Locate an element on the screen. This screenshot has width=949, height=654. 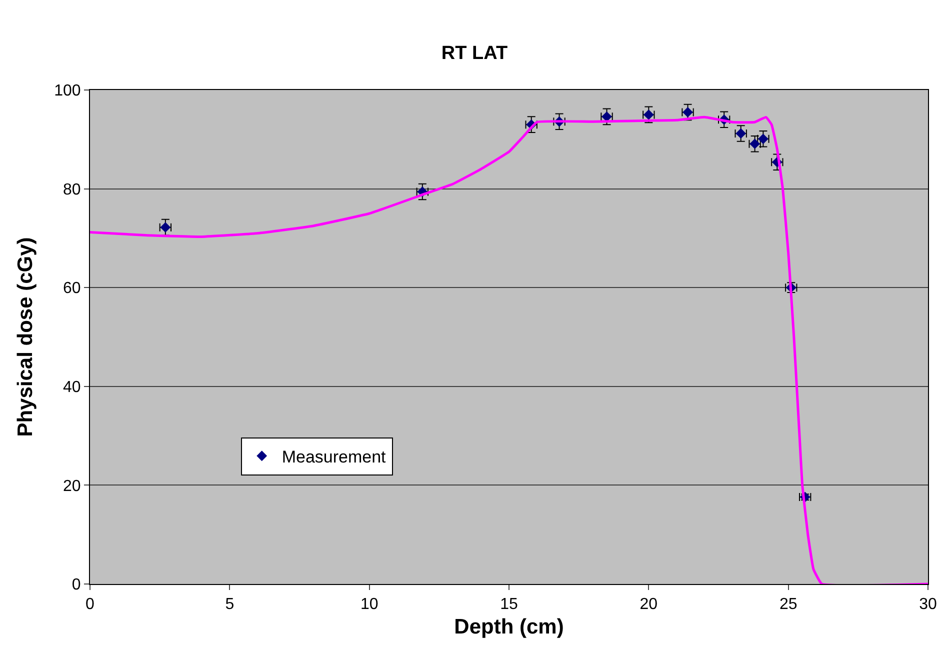
x-tick-label: 0 is located at coordinates (90, 605).